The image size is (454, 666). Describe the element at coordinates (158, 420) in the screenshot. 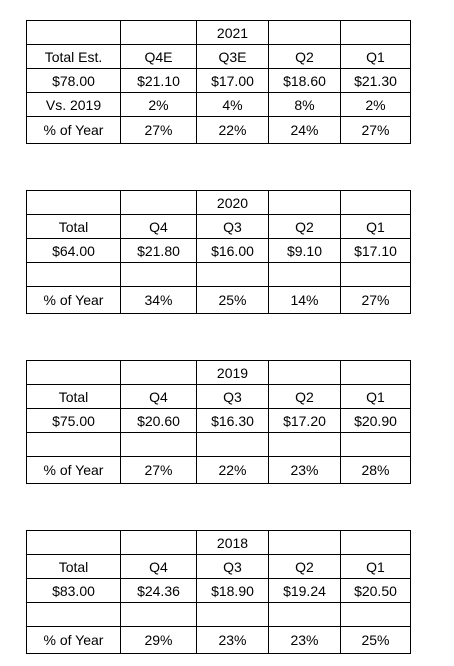

I see `cell: $20.60` at that location.